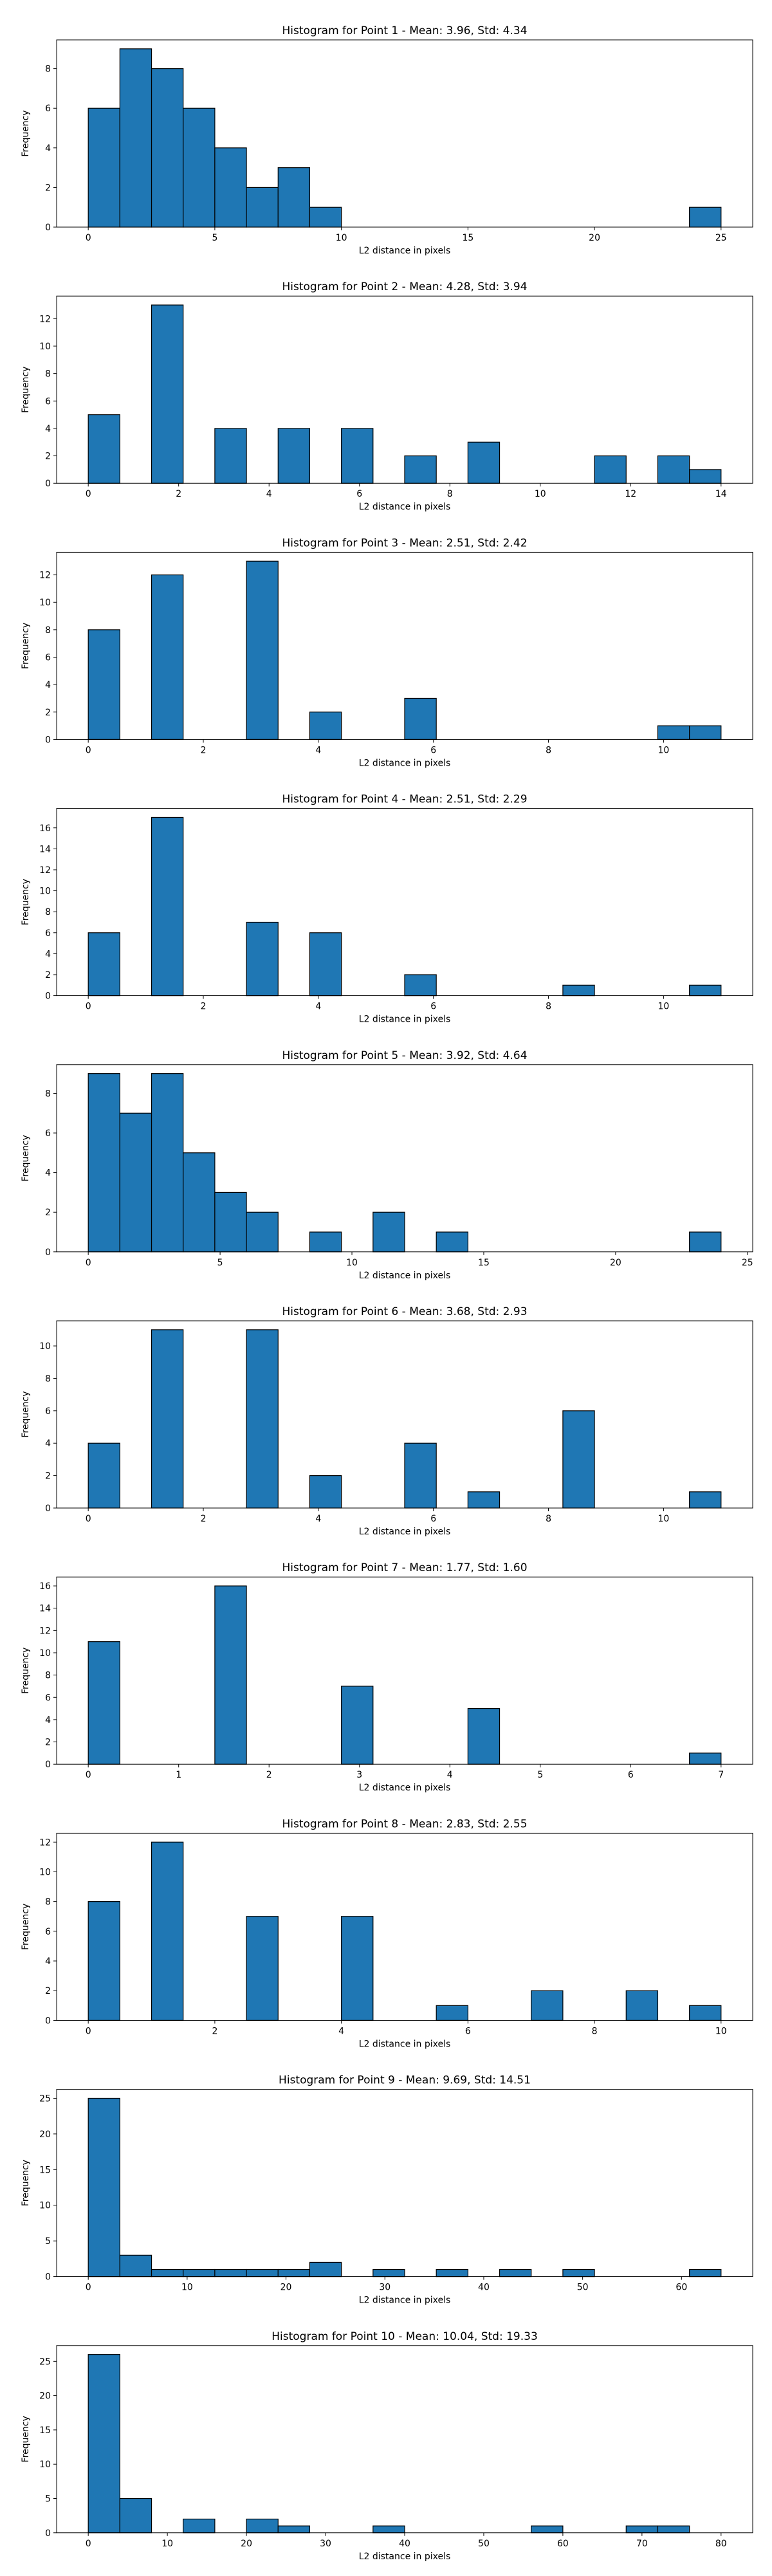  What do you see at coordinates (269, 494) in the screenshot?
I see `x-tick-label: 4` at bounding box center [269, 494].